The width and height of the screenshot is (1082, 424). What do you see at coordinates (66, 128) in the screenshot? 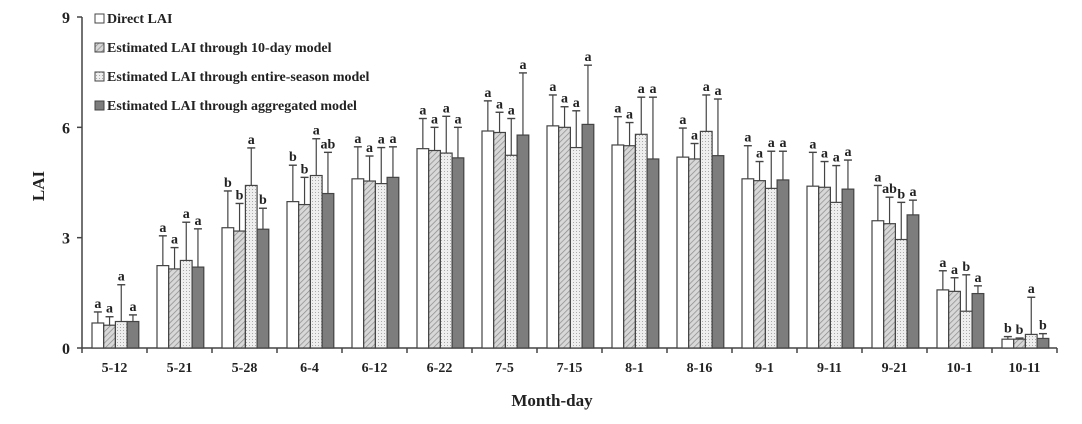
I see `y-tick-label: 6` at bounding box center [66, 128].